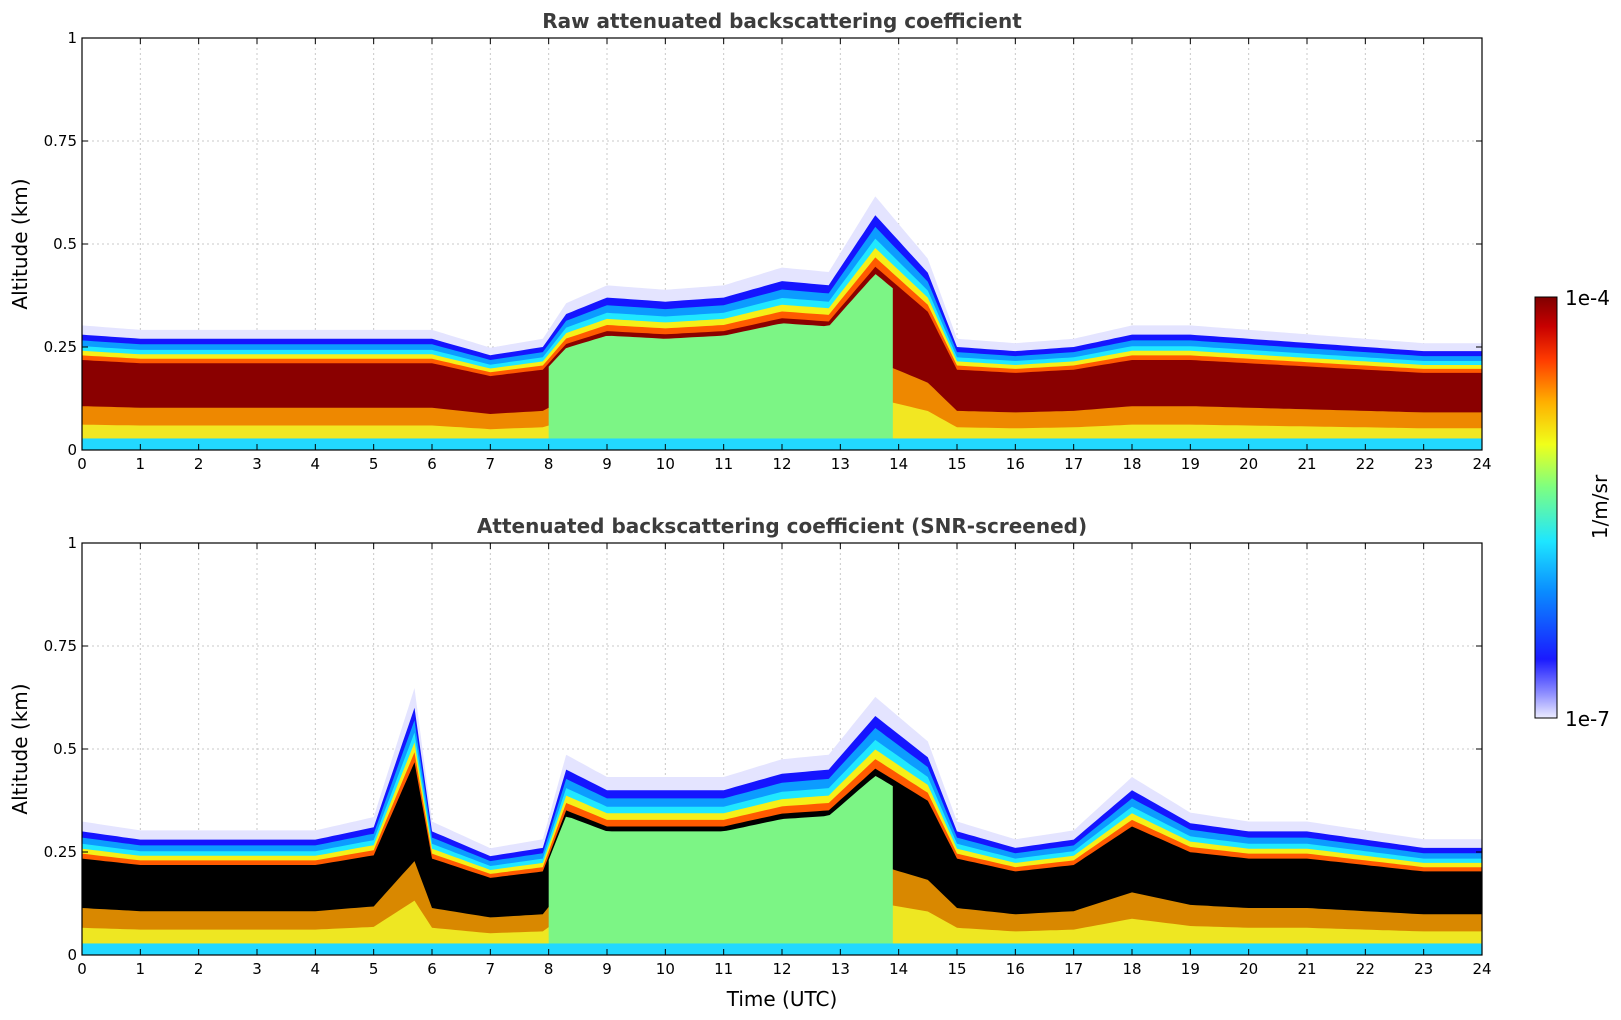 Image resolution: width=1621 pixels, height=1020 pixels. I want to click on panel-screened-x-label: Time (UTC), so click(782, 999).